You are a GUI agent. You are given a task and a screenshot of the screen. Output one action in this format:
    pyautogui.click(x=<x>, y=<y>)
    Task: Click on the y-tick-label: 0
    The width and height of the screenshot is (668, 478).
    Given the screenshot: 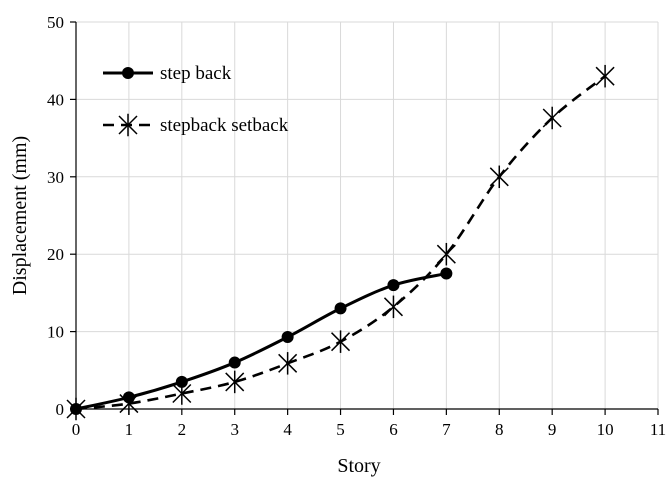 What is the action you would take?
    pyautogui.click(x=60, y=409)
    